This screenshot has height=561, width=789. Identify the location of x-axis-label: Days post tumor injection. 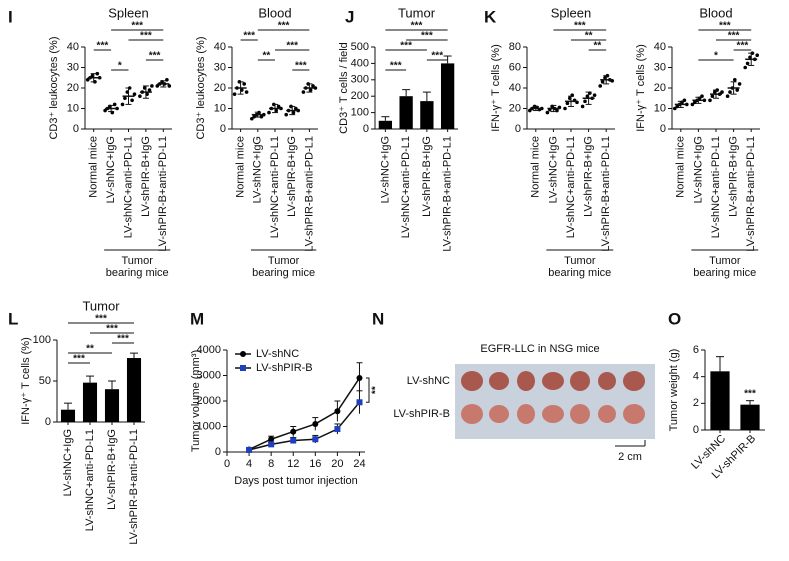
(296, 481).